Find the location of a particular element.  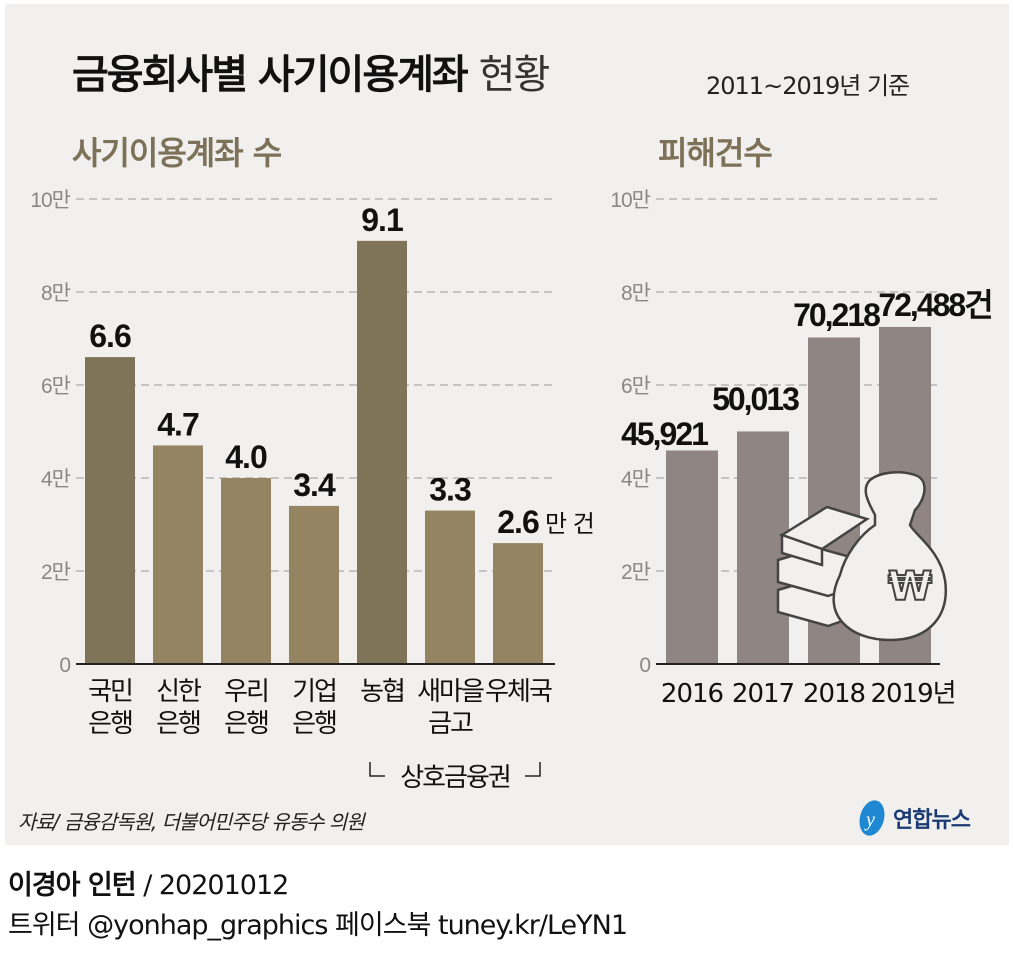

page-title: 금융회사별 사기이용계좌 현황 is located at coordinates (311, 71).